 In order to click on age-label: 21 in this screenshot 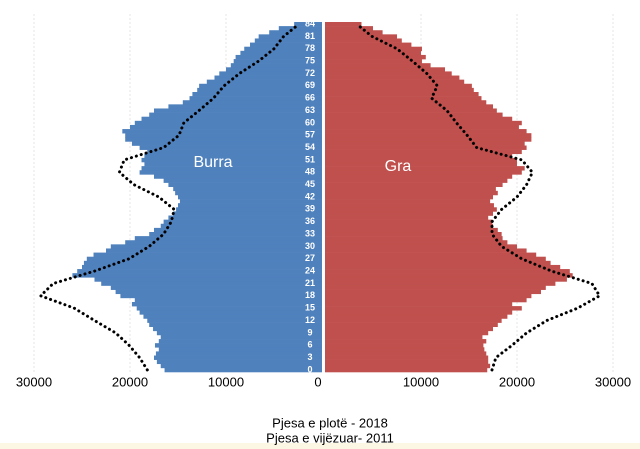, I will do `click(310, 283)`.